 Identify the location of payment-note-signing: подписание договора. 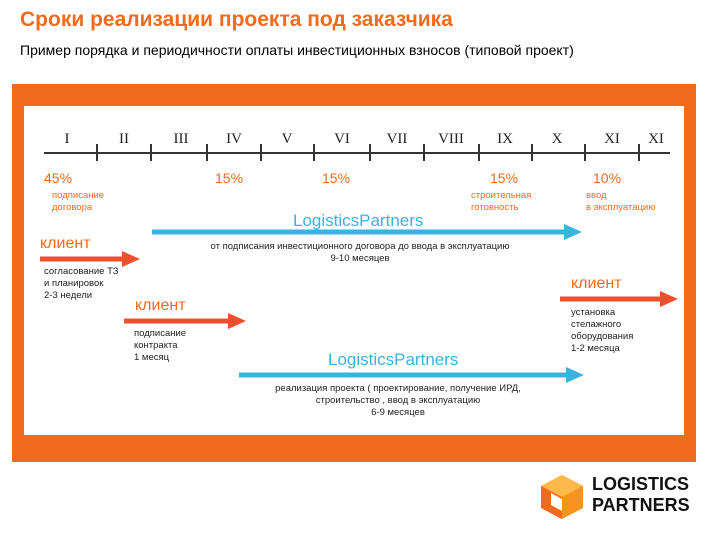
(78, 201).